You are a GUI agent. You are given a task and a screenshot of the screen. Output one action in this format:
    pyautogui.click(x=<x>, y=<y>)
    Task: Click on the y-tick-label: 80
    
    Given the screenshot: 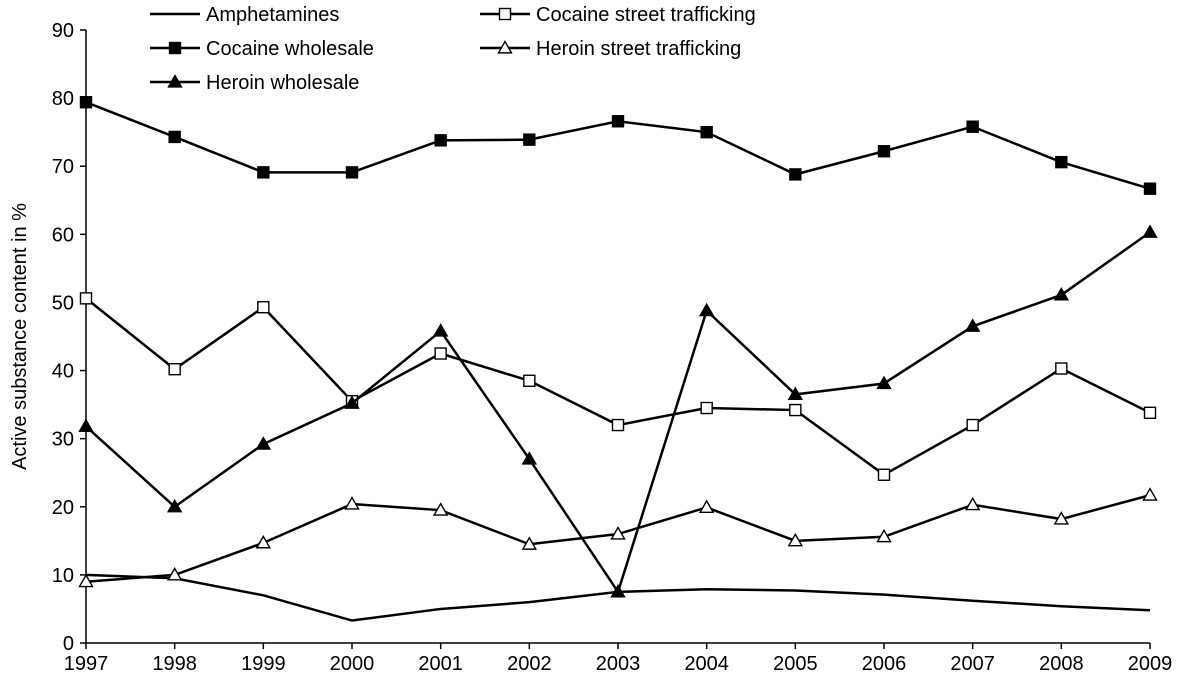 What is the action you would take?
    pyautogui.click(x=63, y=99)
    